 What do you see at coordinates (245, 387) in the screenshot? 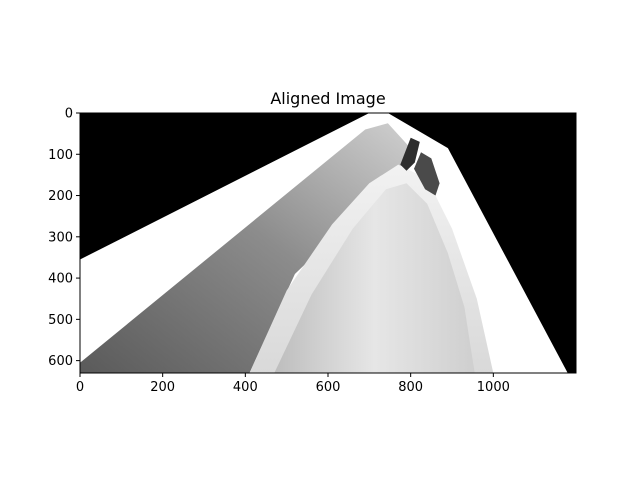
I see `x-tick-label: 400` at bounding box center [245, 387].